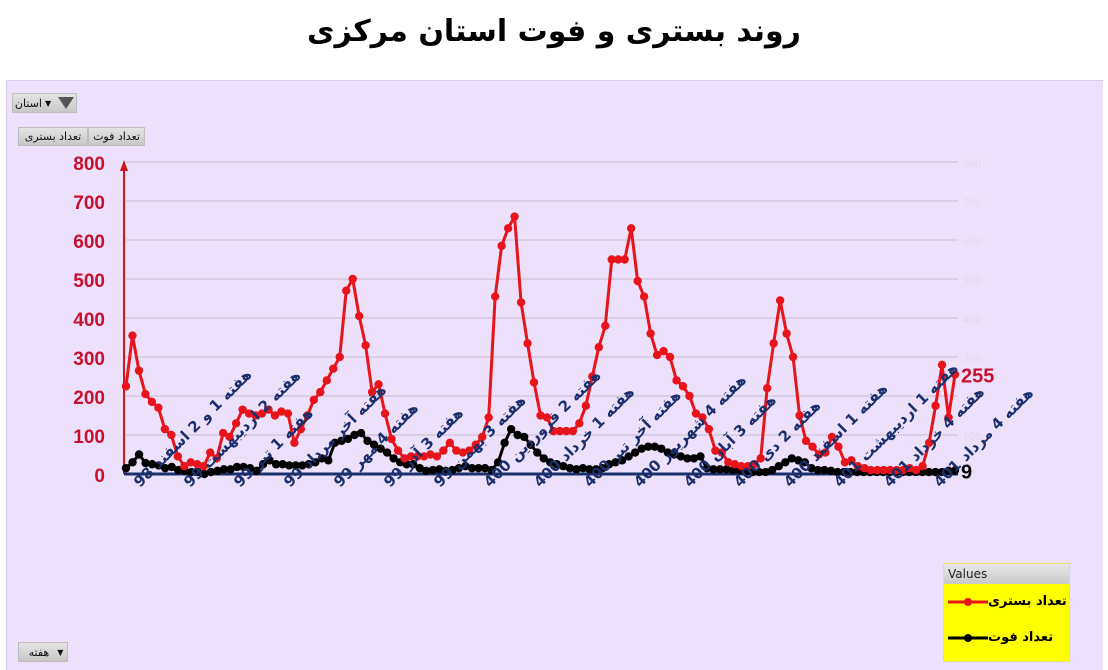 The height and width of the screenshot is (670, 1108). What do you see at coordinates (66, 103) in the screenshot?
I see `filter-funnel-icon` at bounding box center [66, 103].